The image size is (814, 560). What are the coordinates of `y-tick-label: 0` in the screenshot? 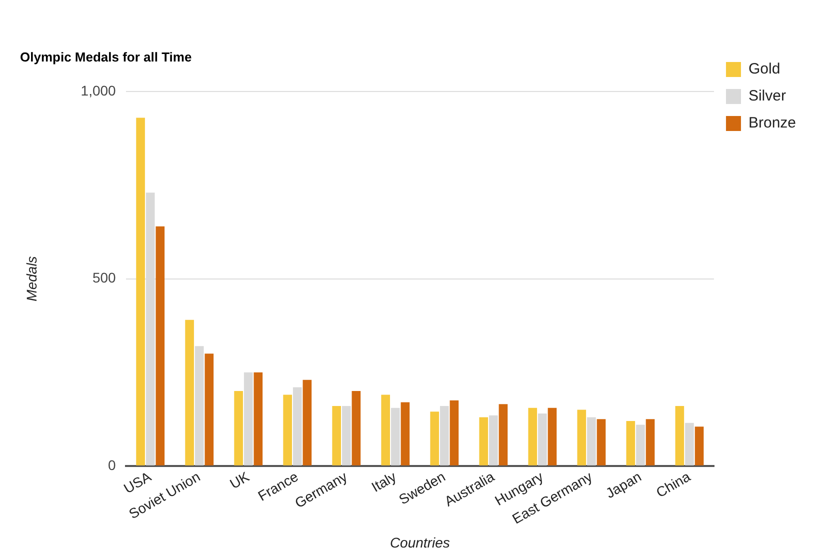 It's located at (112, 464).